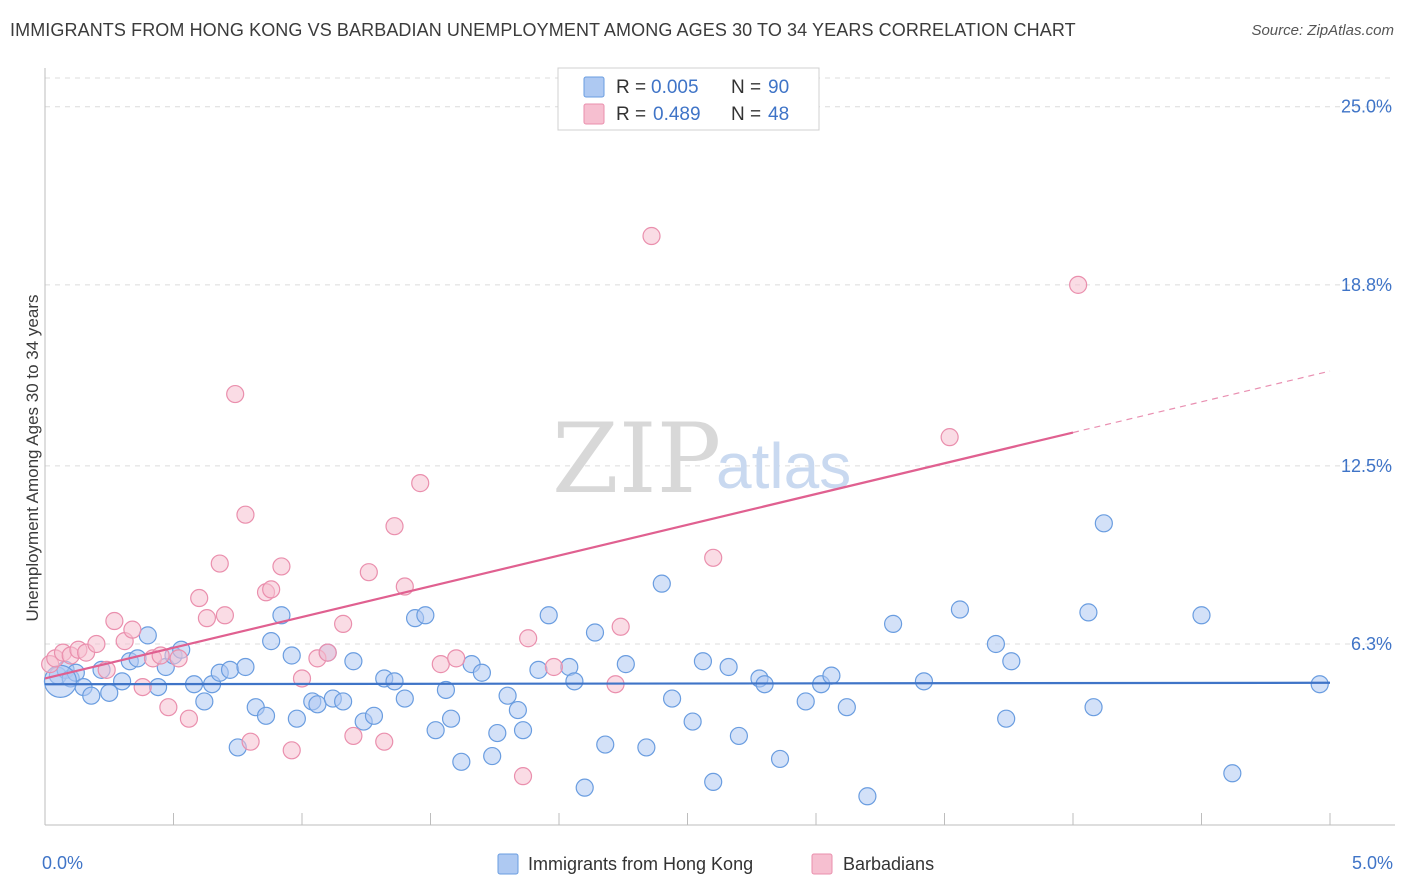 Image resolution: width=1406 pixels, height=892 pixels. What do you see at coordinates (701, 459) in the screenshot?
I see `watermark: ZIP atlas` at bounding box center [701, 459].